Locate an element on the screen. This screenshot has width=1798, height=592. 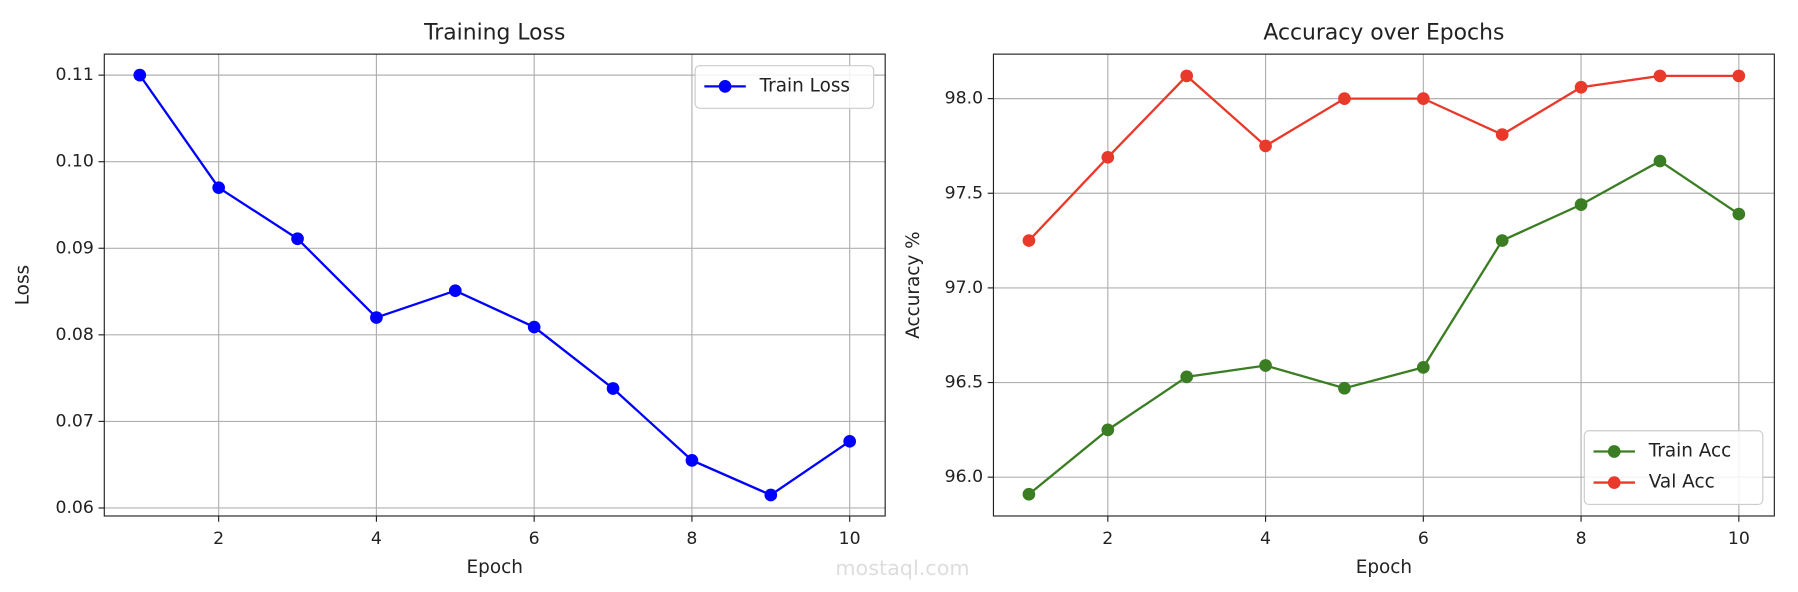
y-tick-label: 97.0 is located at coordinates (964, 288).